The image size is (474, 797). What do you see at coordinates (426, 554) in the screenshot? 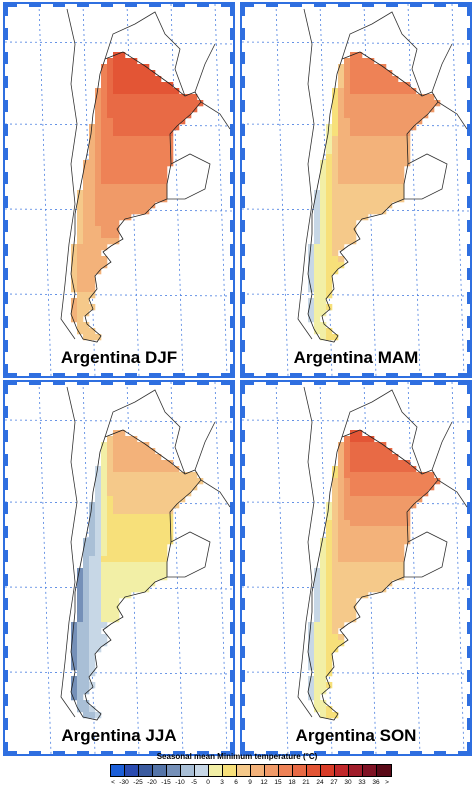
I see `uruguay-border` at bounding box center [426, 554].